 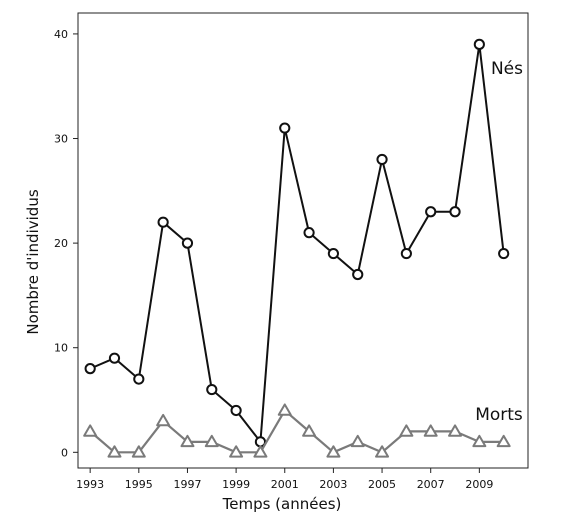 I want to click on y-tick-label: 20, so click(x=61, y=243).